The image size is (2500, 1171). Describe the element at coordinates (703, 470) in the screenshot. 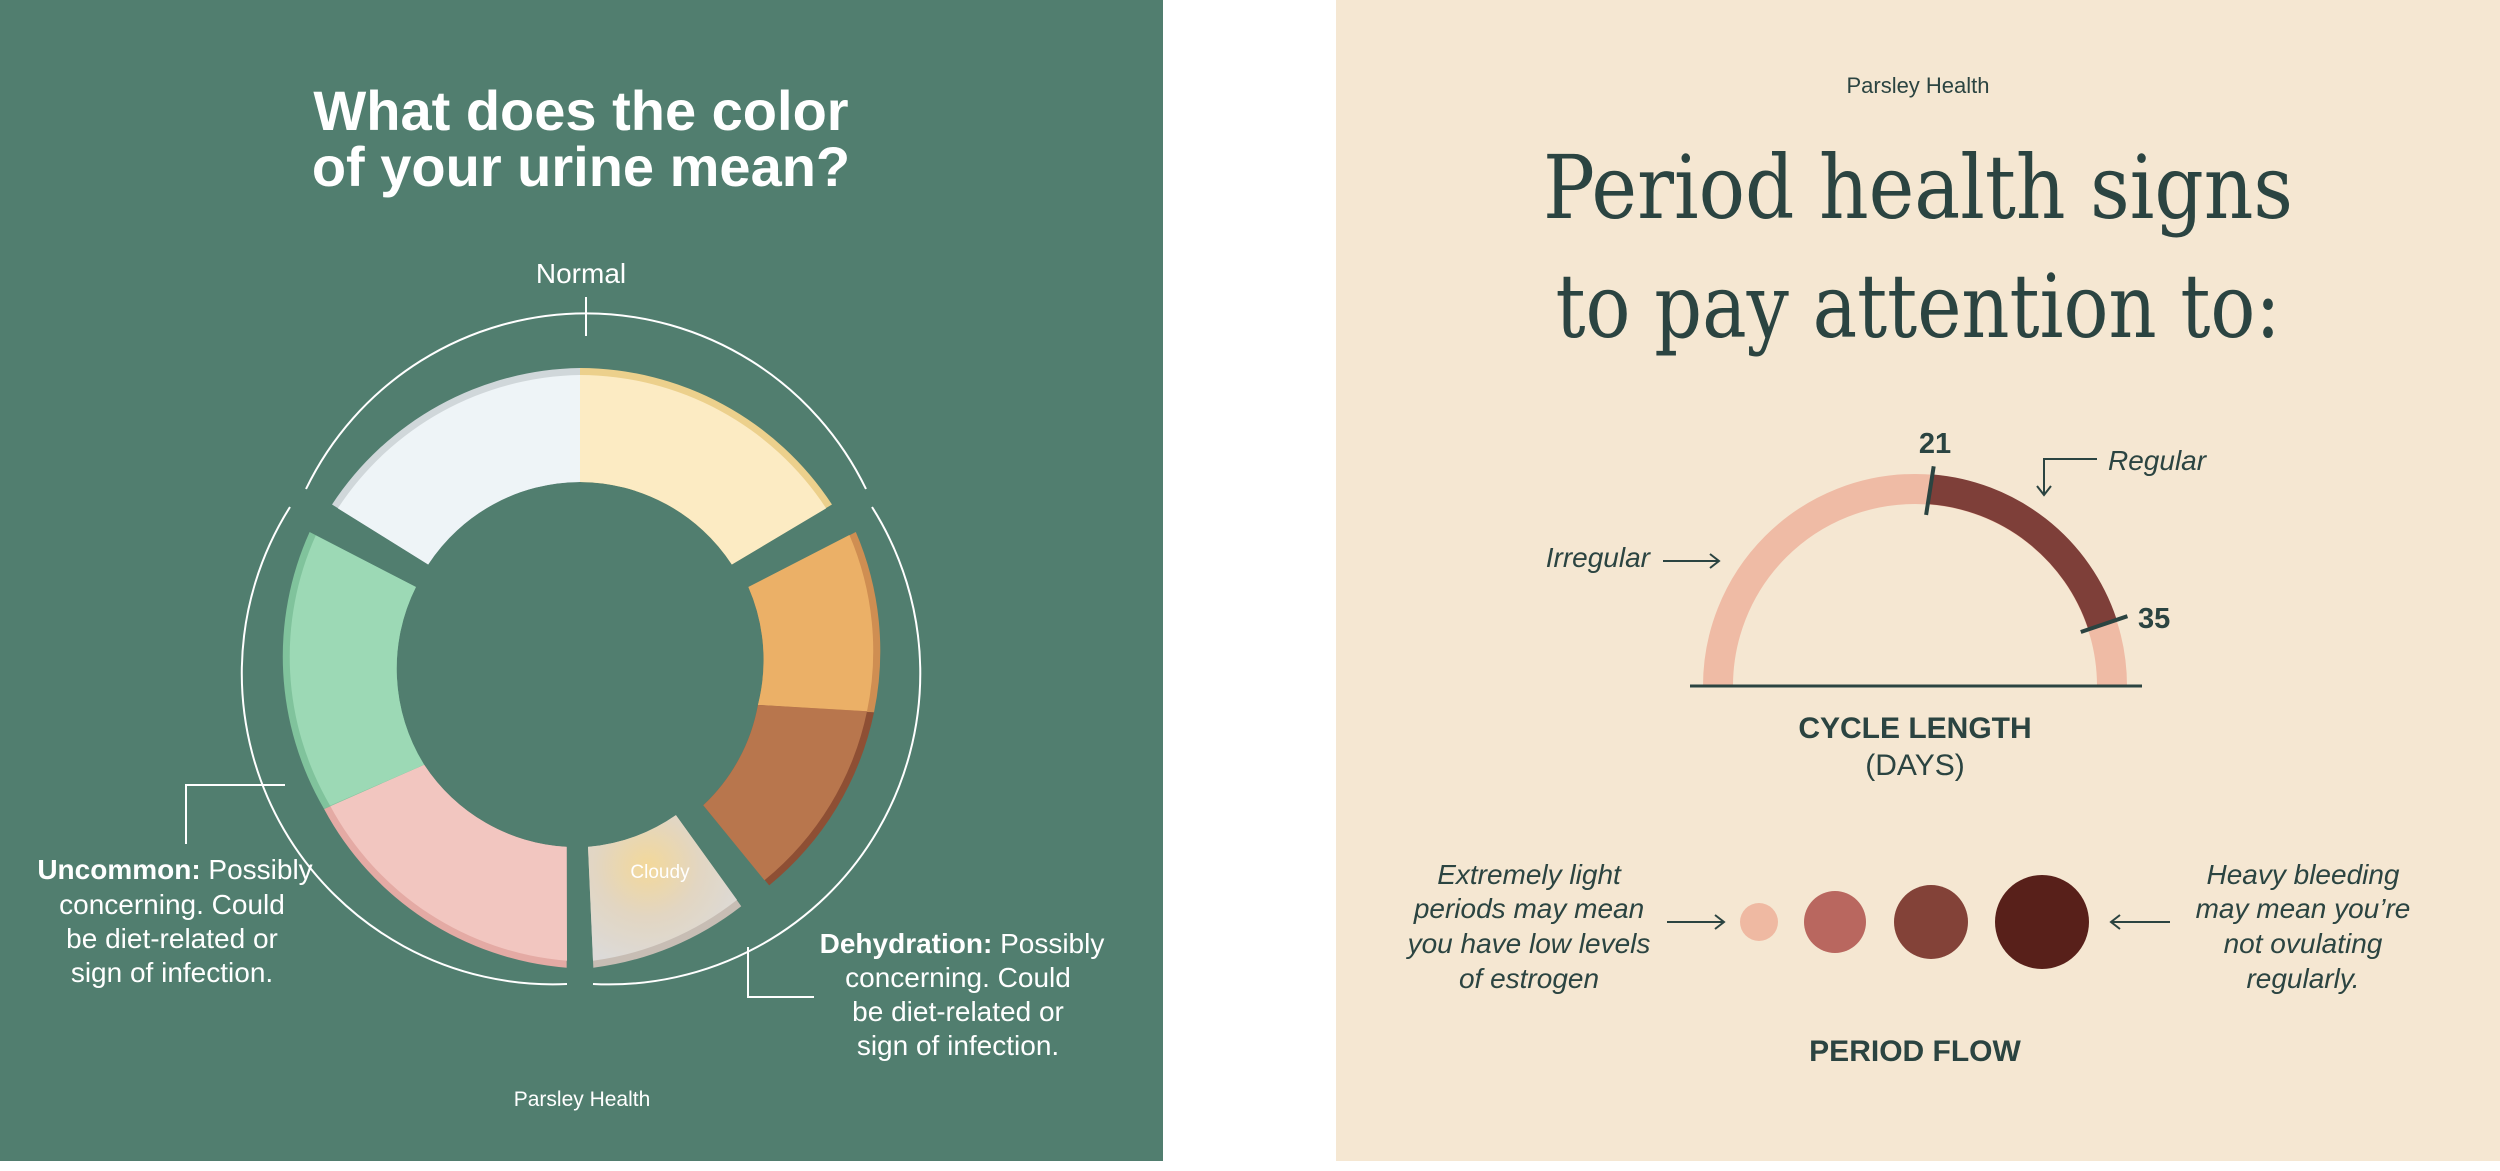

I see `pale-yellow-segment` at that location.